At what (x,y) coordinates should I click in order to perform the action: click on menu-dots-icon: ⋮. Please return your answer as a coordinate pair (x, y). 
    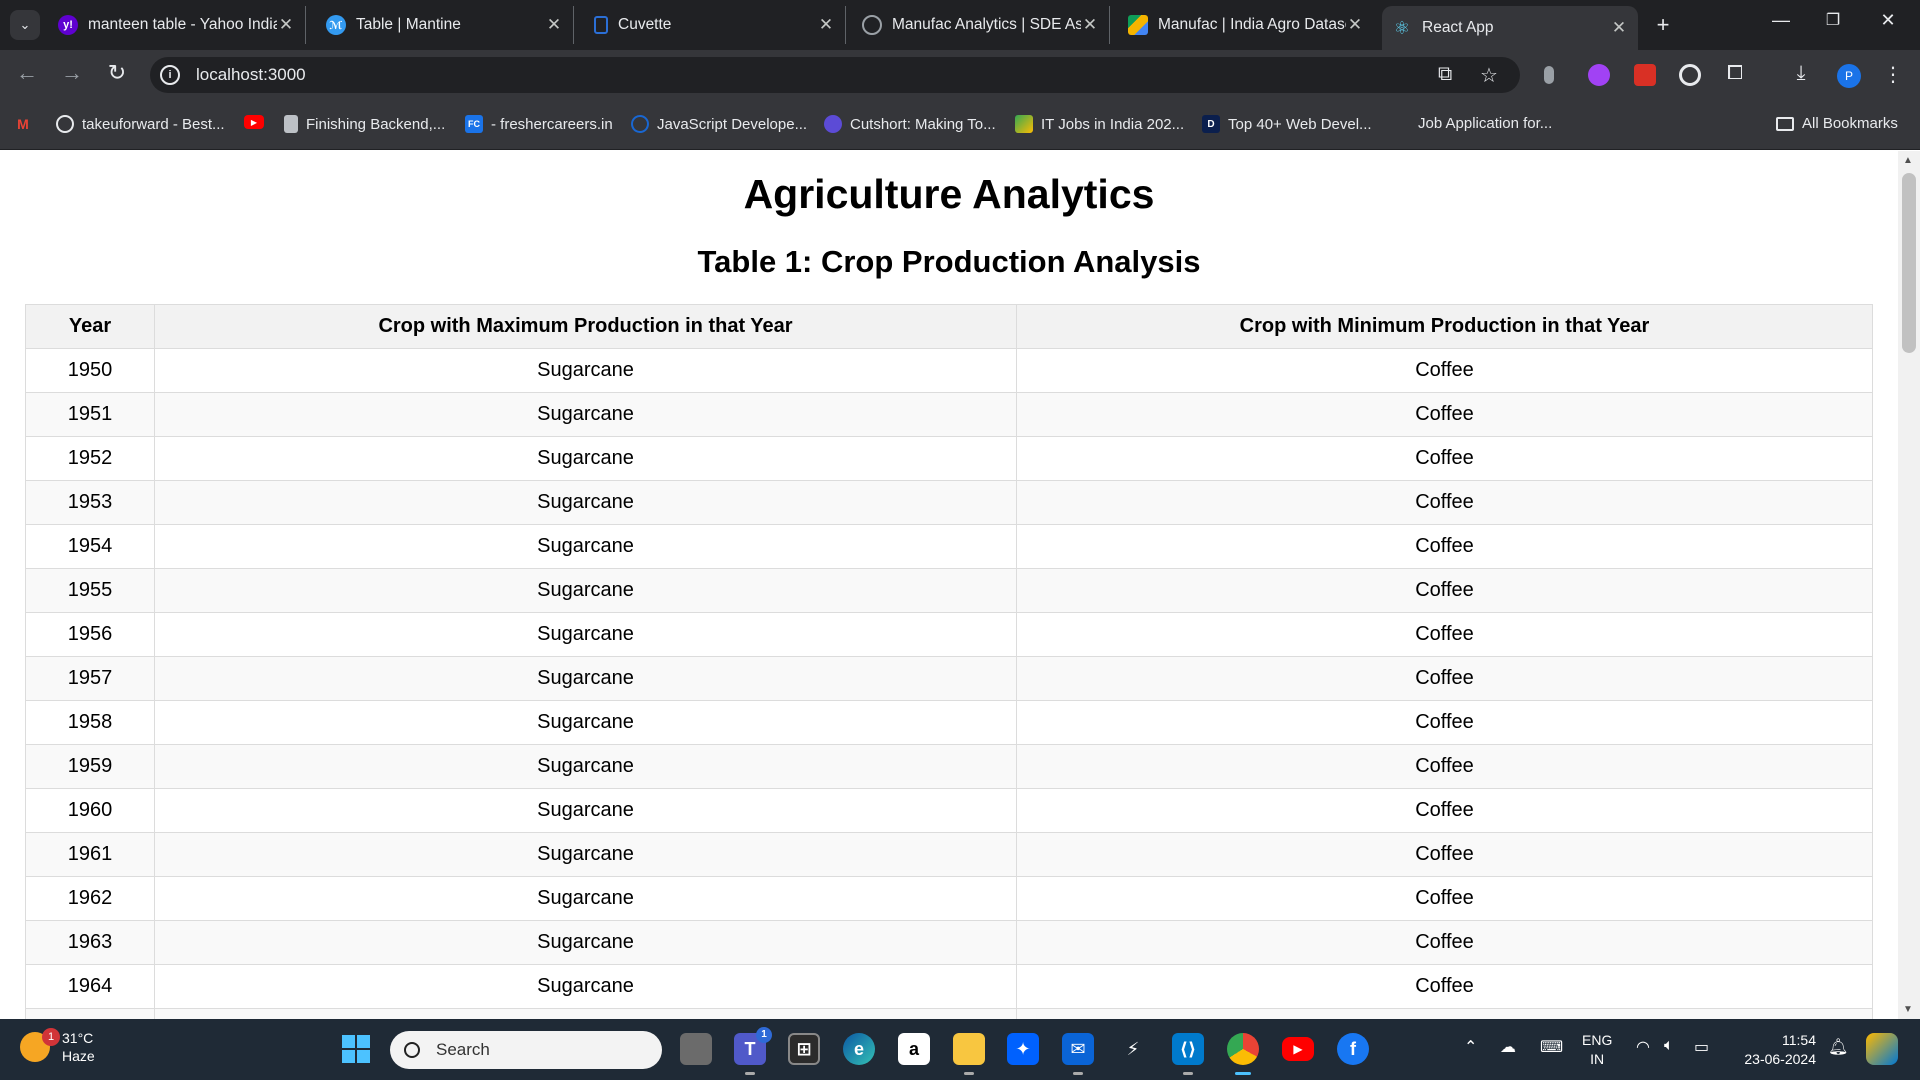
    Looking at the image, I should click on (1893, 75).